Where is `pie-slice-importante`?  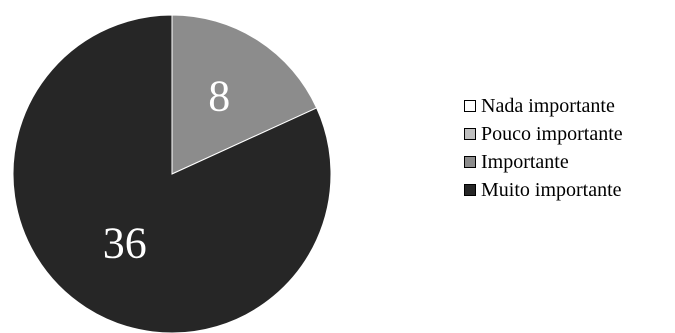 pie-slice-importante is located at coordinates (244, 94).